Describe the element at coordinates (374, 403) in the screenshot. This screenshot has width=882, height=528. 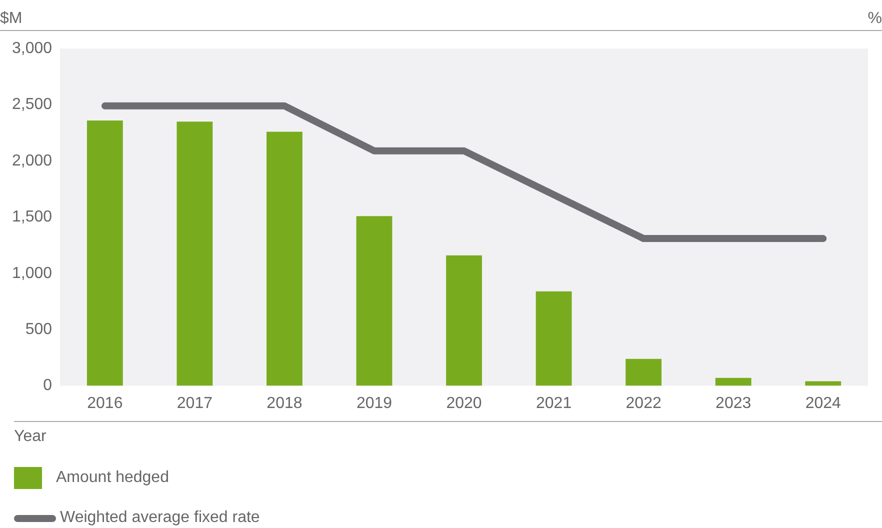
I see `x-tick-label: 2019` at that location.